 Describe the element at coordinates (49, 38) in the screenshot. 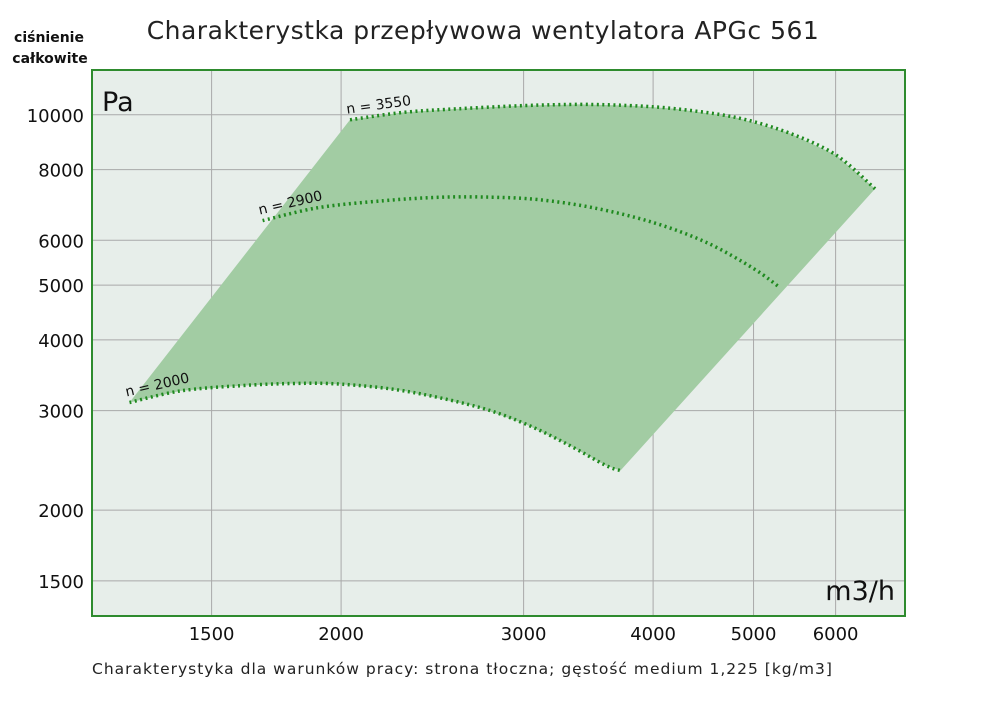

I see `y-axis-title-line1: ciśnienie` at that location.